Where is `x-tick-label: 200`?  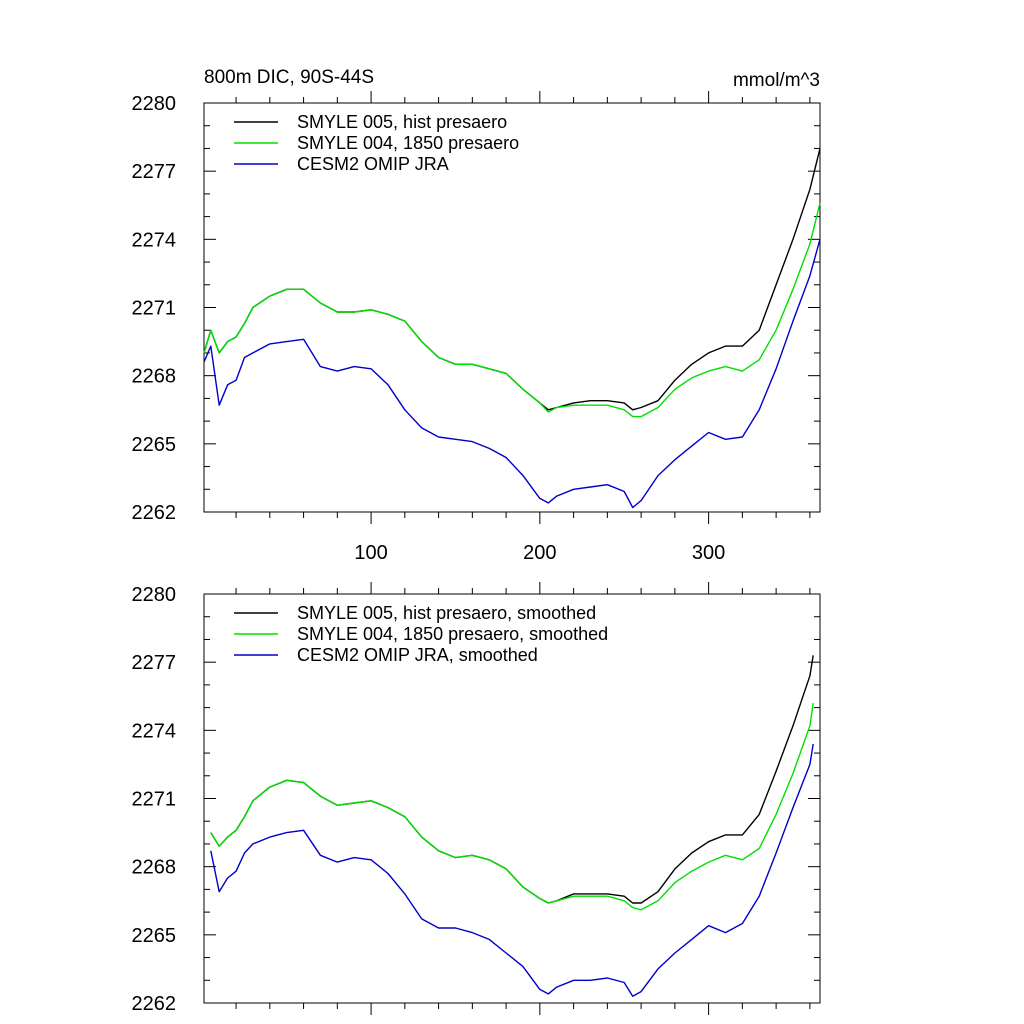
x-tick-label: 200 is located at coordinates (539, 553).